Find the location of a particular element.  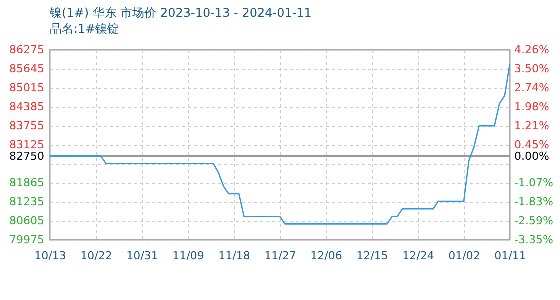

y-tick-label: 82750 is located at coordinates (27, 156).